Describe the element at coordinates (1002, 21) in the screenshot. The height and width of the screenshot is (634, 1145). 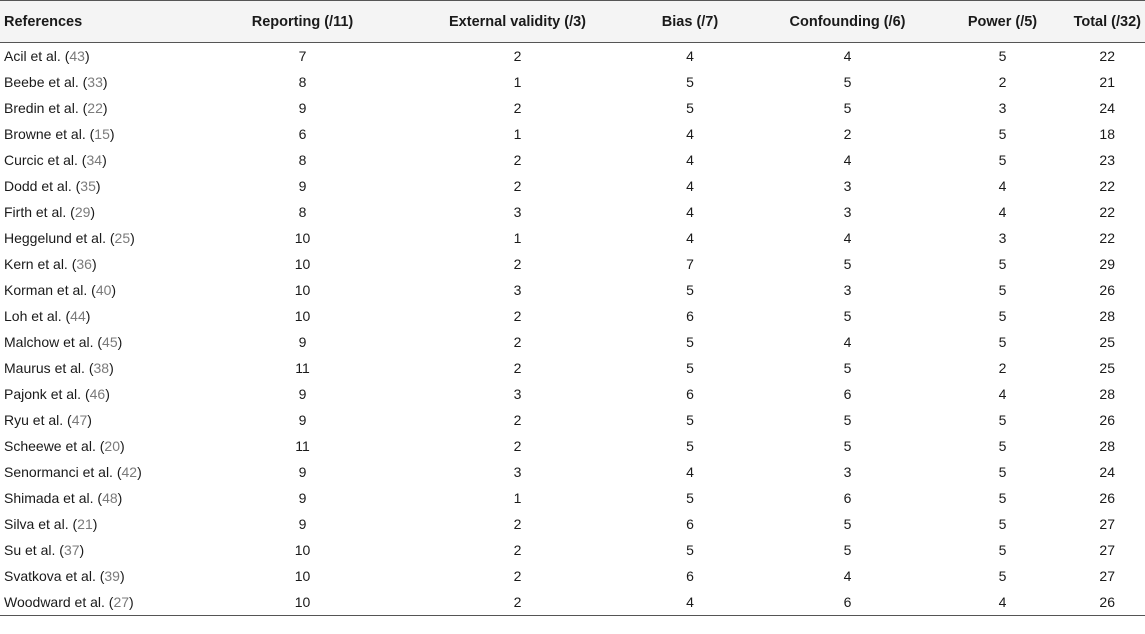
I see `header-power: Power (/5)` at that location.